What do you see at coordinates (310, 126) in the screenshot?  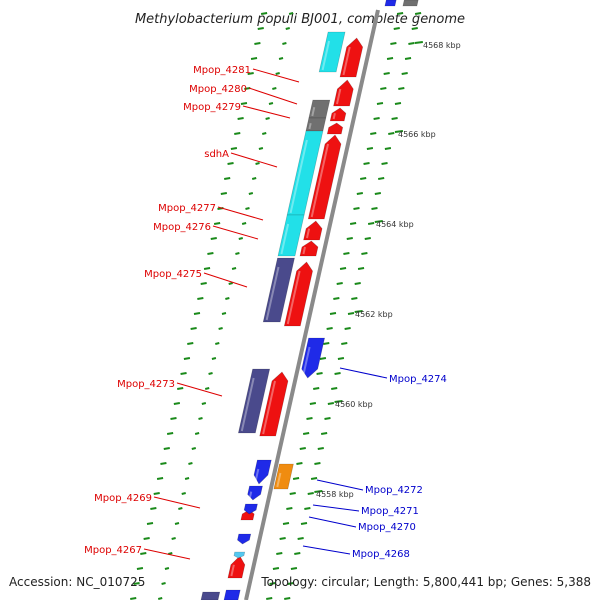 I see `gene-feature-gray-2-highlight` at bounding box center [310, 126].